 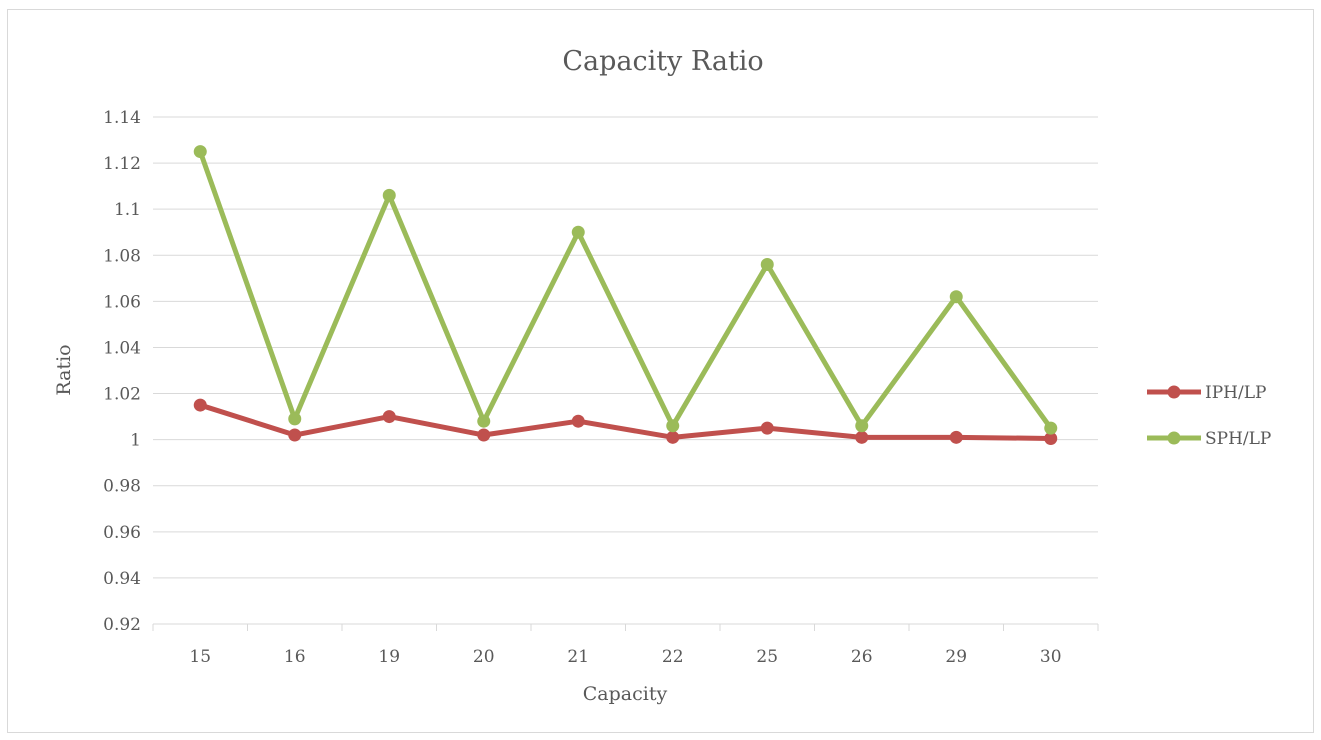 What do you see at coordinates (127, 210) in the screenshot?
I see `y-tick-label: 1.1` at bounding box center [127, 210].